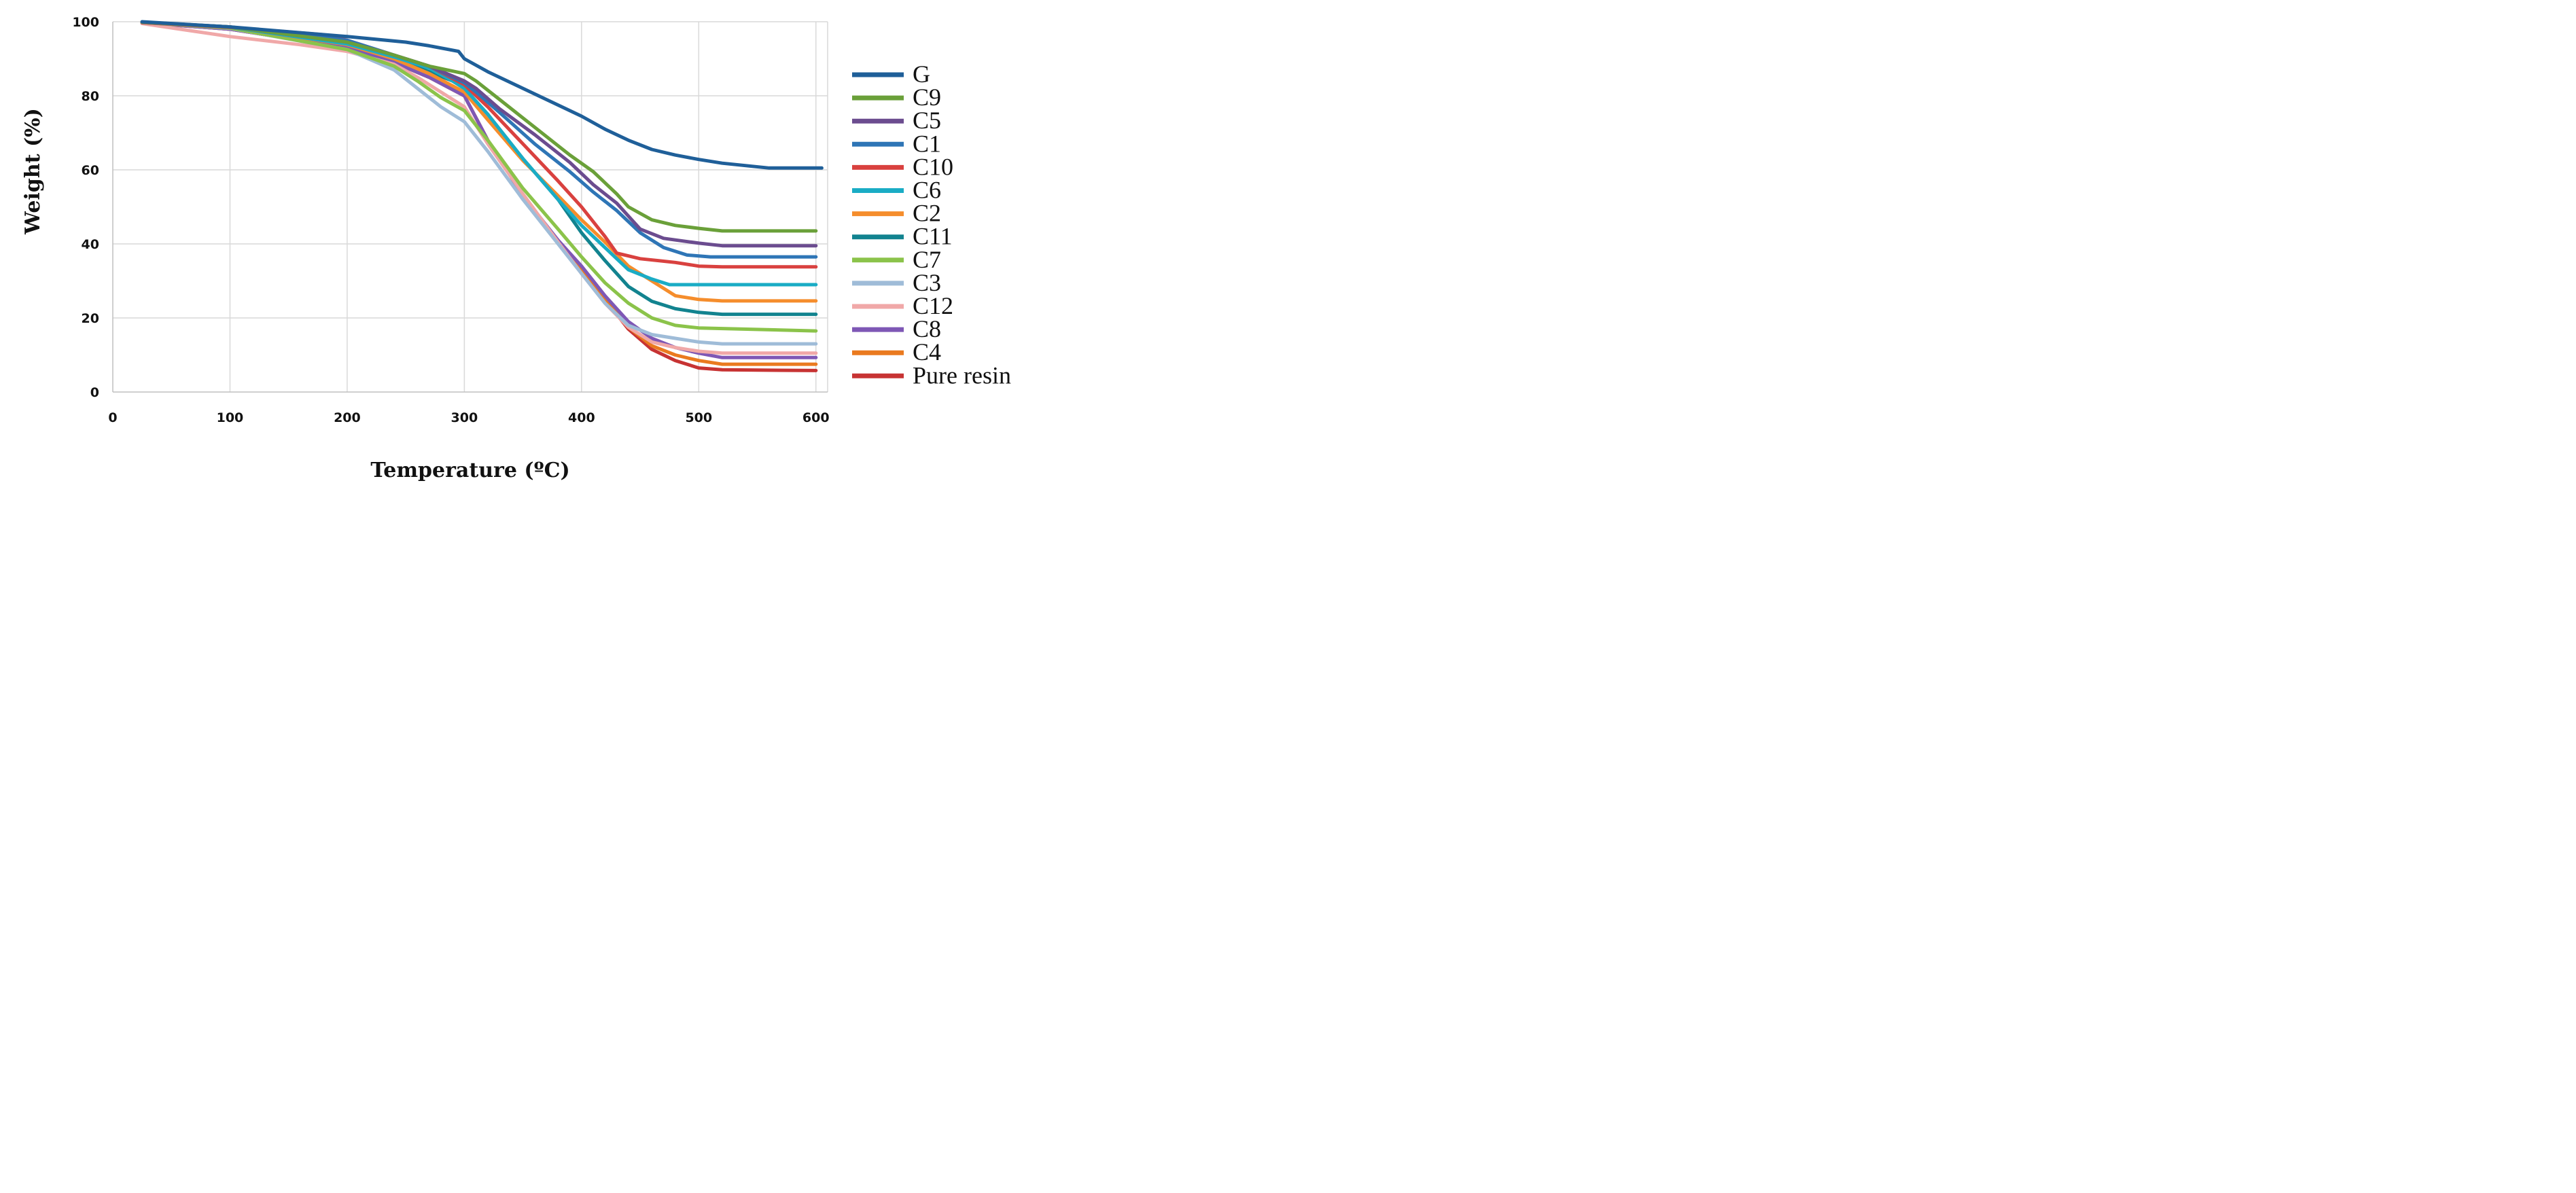  I want to click on series-line-c9, so click(479, 126).